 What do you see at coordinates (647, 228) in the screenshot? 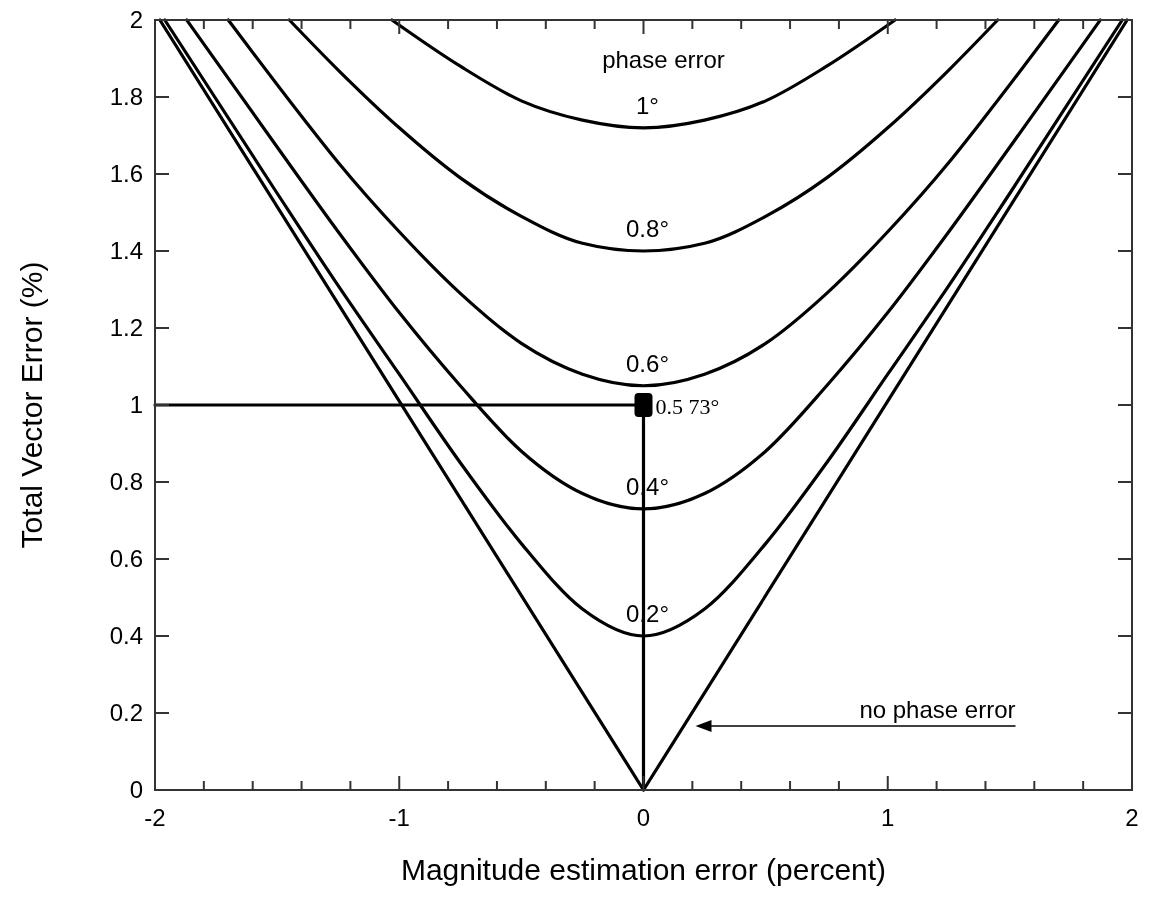
I see `series-label: 0.8°` at bounding box center [647, 228].